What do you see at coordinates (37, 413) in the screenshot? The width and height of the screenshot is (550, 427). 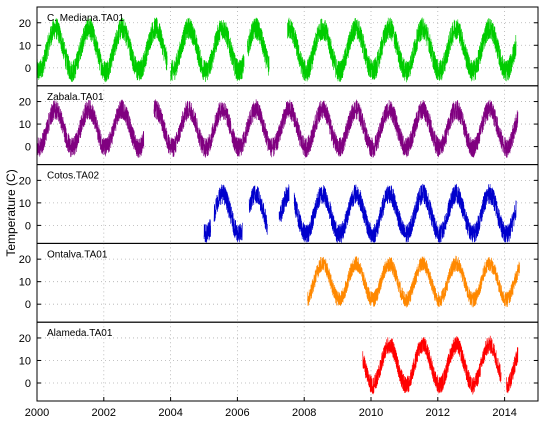 I see `x-tick-label: 2000` at bounding box center [37, 413].